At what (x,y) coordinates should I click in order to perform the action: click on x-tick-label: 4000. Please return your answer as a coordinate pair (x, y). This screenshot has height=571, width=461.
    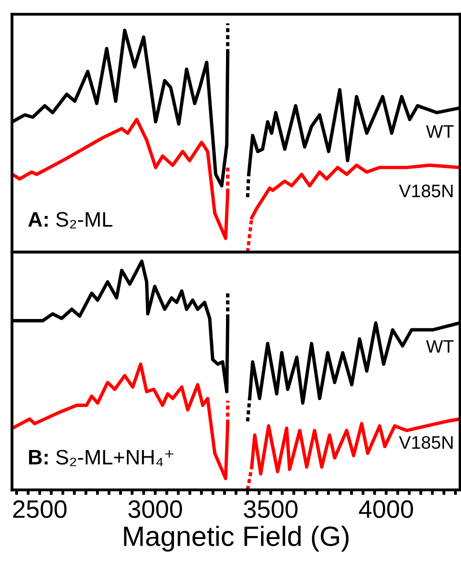
    Looking at the image, I should click on (385, 509).